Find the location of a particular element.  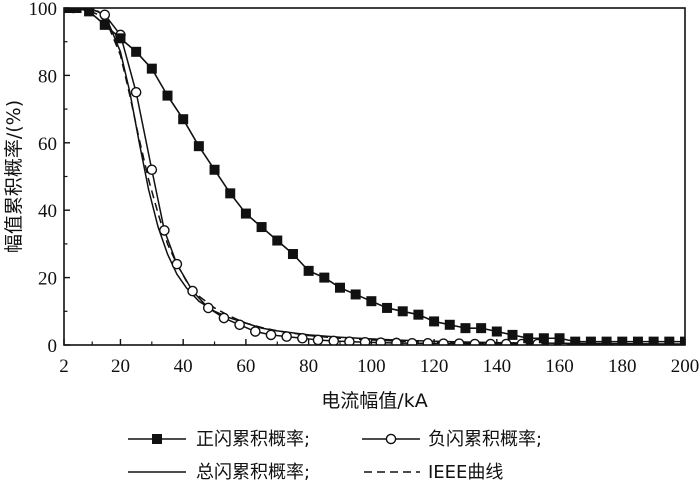

y-axis-title: 幅值累积概率/(%) is located at coordinates (14, 176).